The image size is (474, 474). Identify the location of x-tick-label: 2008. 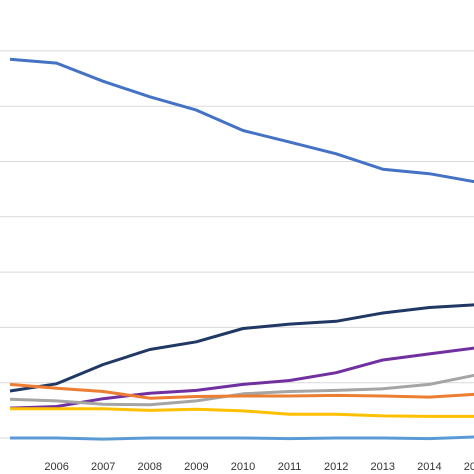
(150, 467).